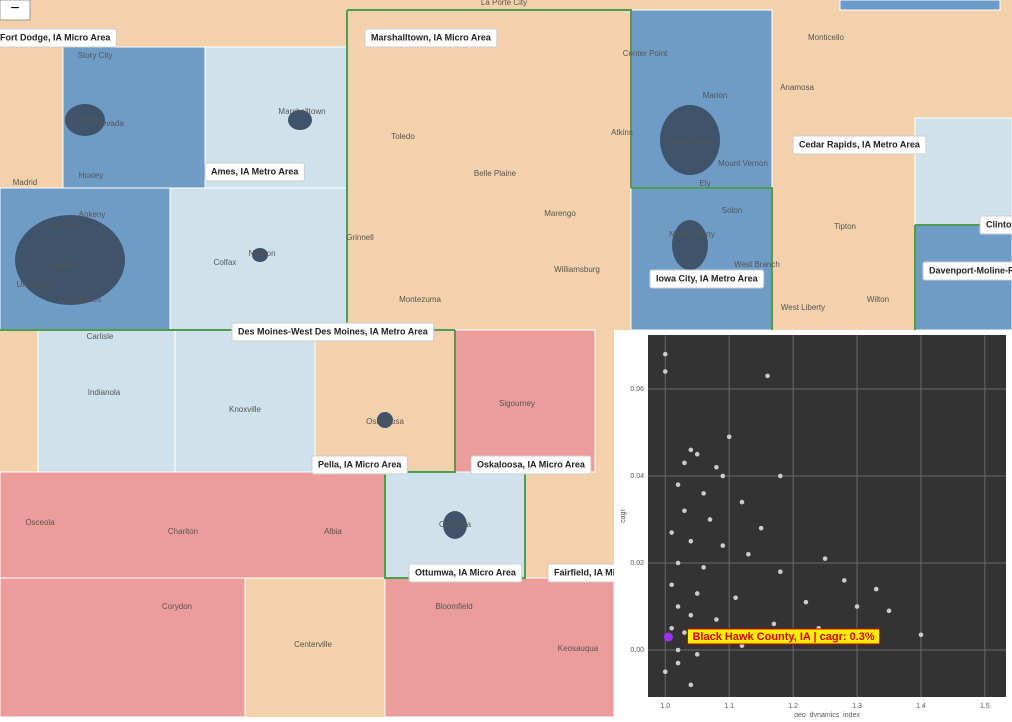 Image resolution: width=1012 pixels, height=722 pixels. What do you see at coordinates (453, 606) in the screenshot?
I see `town-label: Bloomfield` at bounding box center [453, 606].